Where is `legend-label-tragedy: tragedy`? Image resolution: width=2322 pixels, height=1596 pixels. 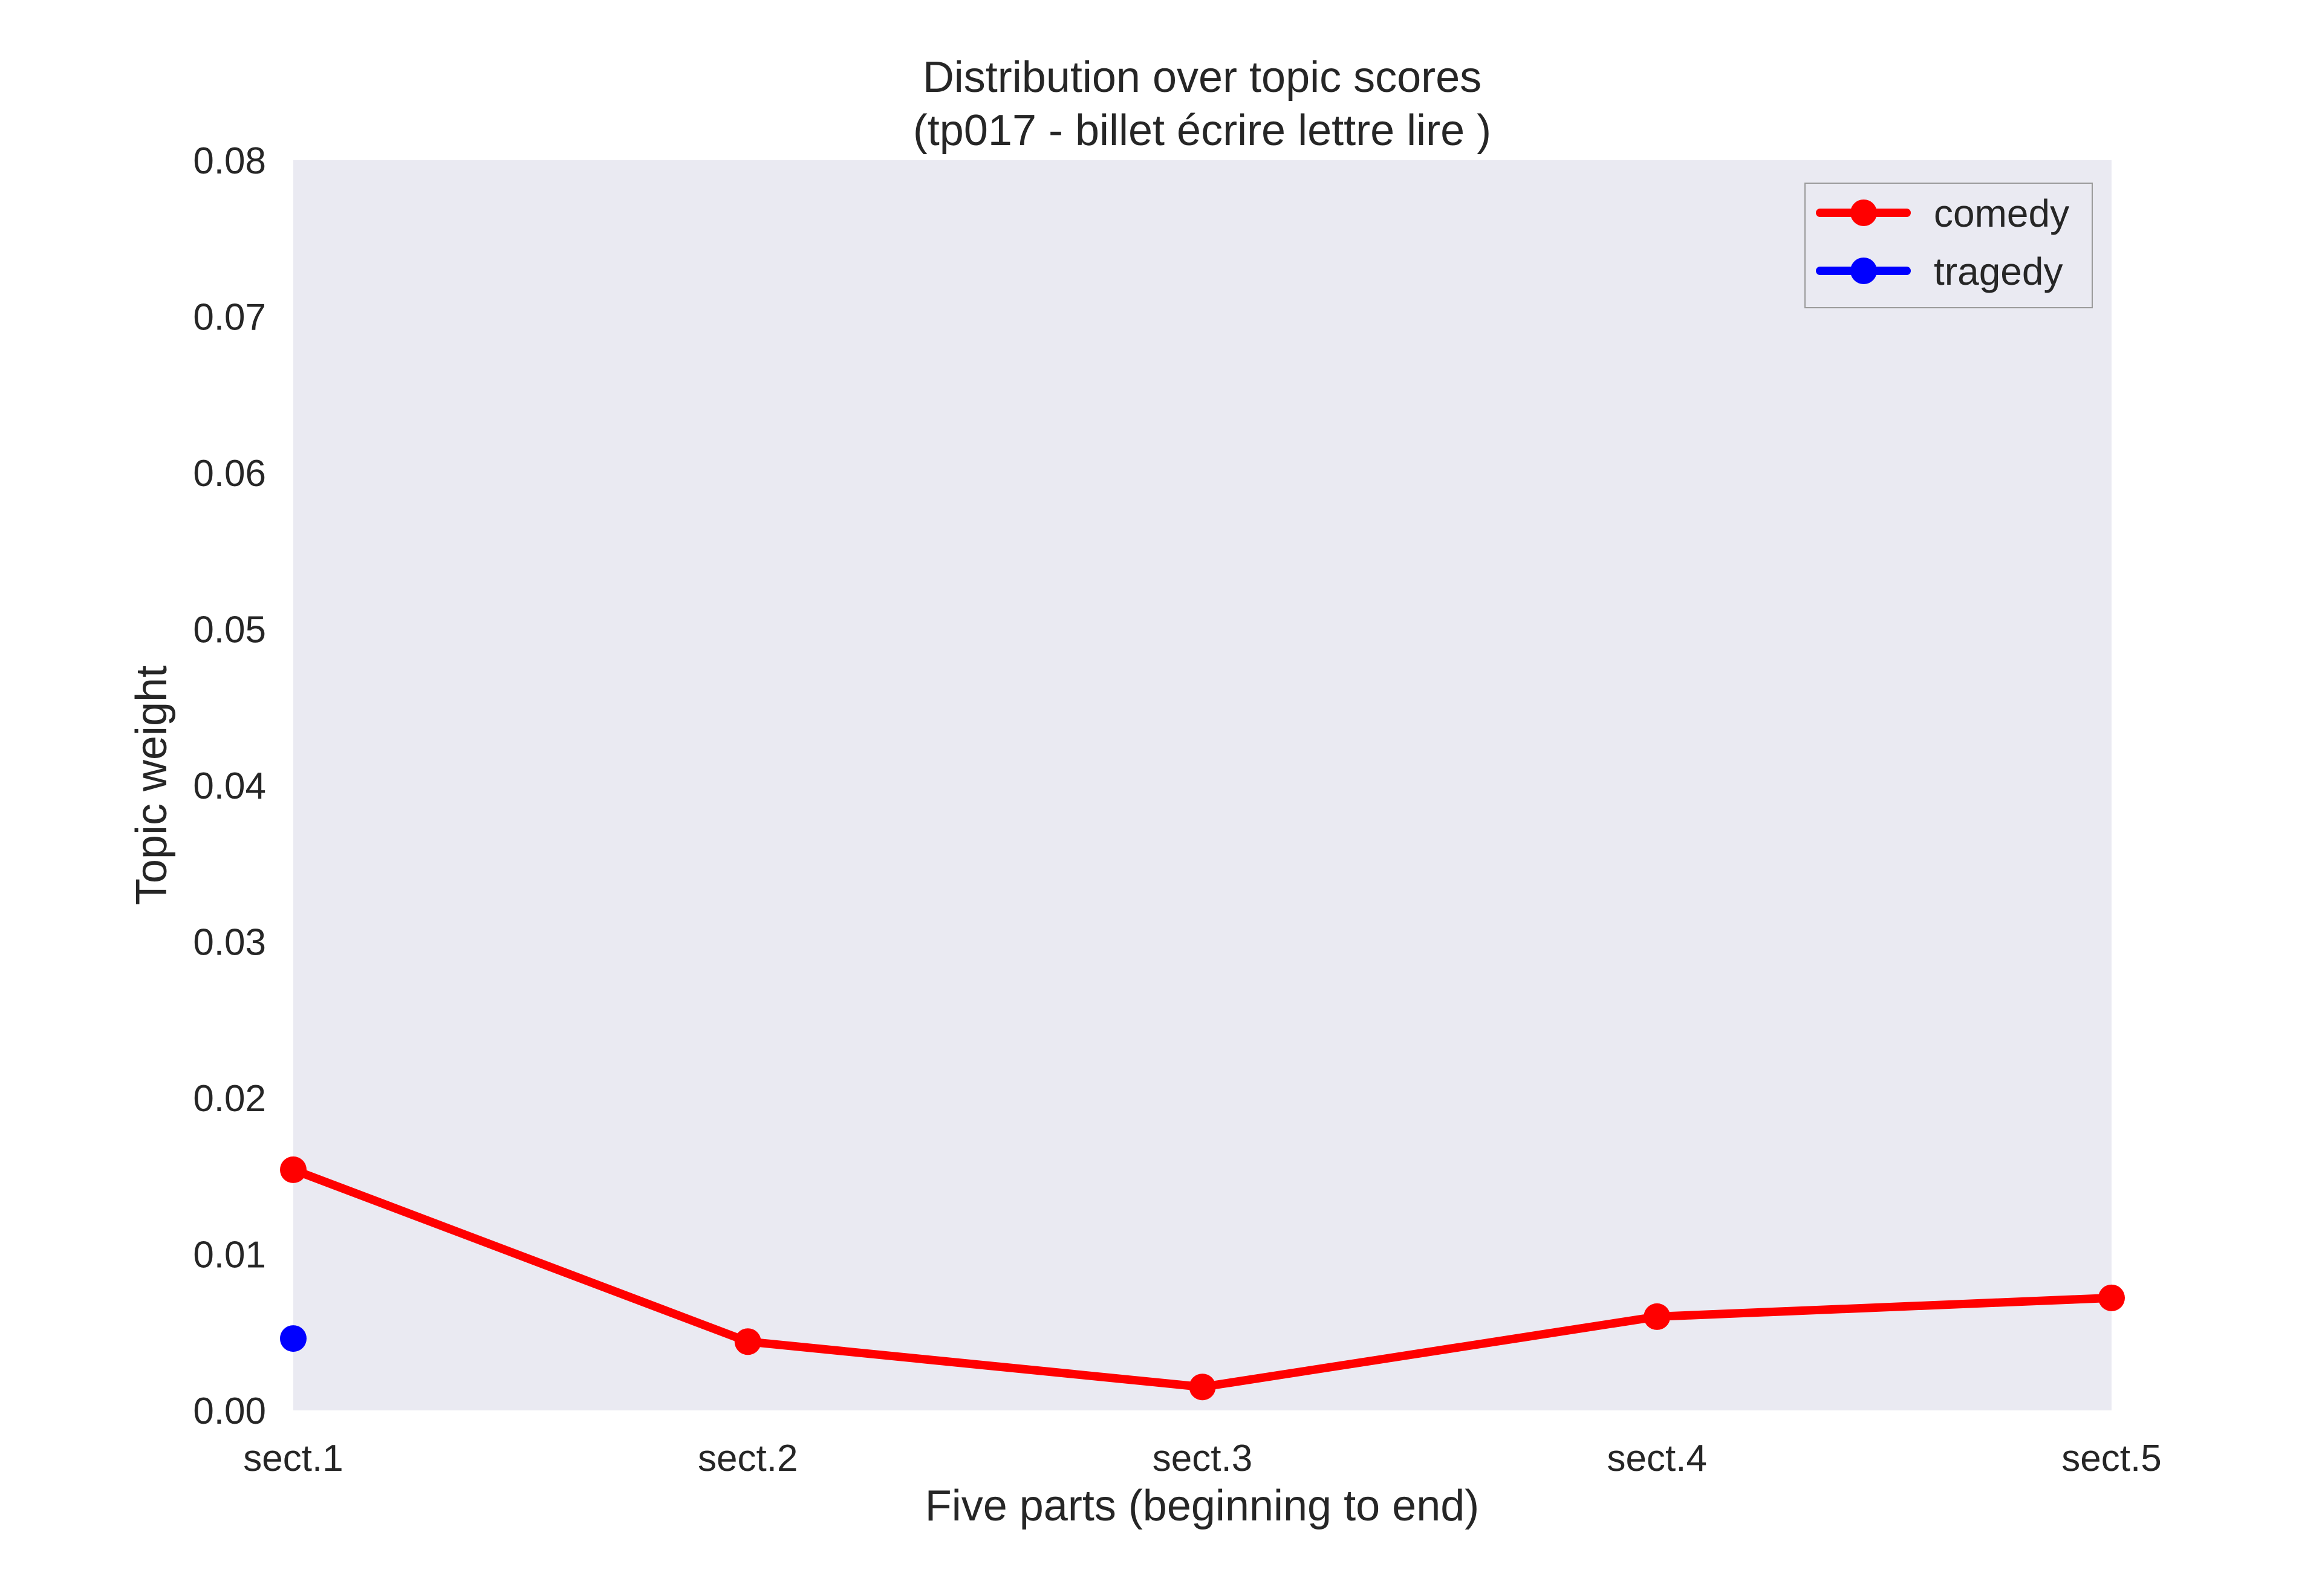 legend-label-tragedy: tragedy is located at coordinates (1998, 271).